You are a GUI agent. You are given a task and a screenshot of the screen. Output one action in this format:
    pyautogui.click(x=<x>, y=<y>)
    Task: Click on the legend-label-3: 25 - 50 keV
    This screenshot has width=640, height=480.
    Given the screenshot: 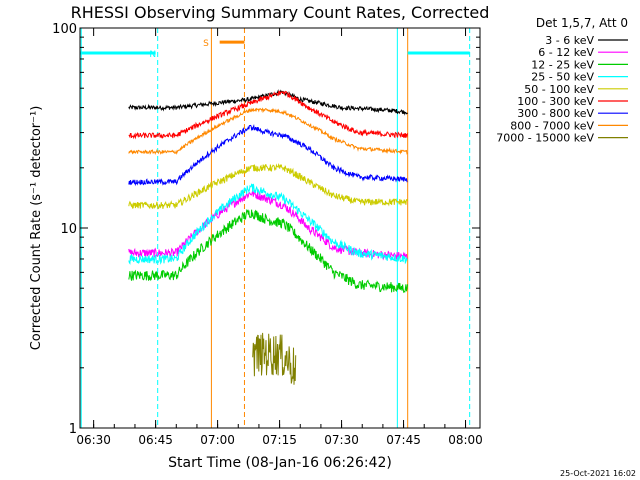 What is the action you would take?
    pyautogui.click(x=562, y=77)
    